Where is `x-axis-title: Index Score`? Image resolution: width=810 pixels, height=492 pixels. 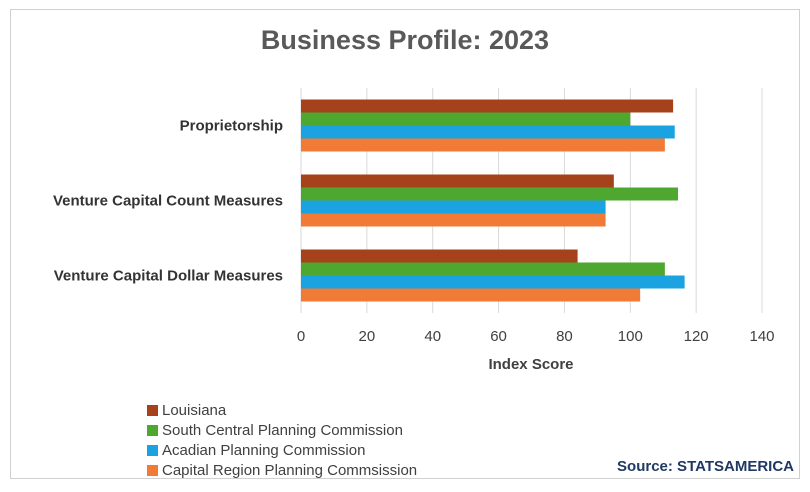 x-axis-title: Index Score is located at coordinates (530, 364).